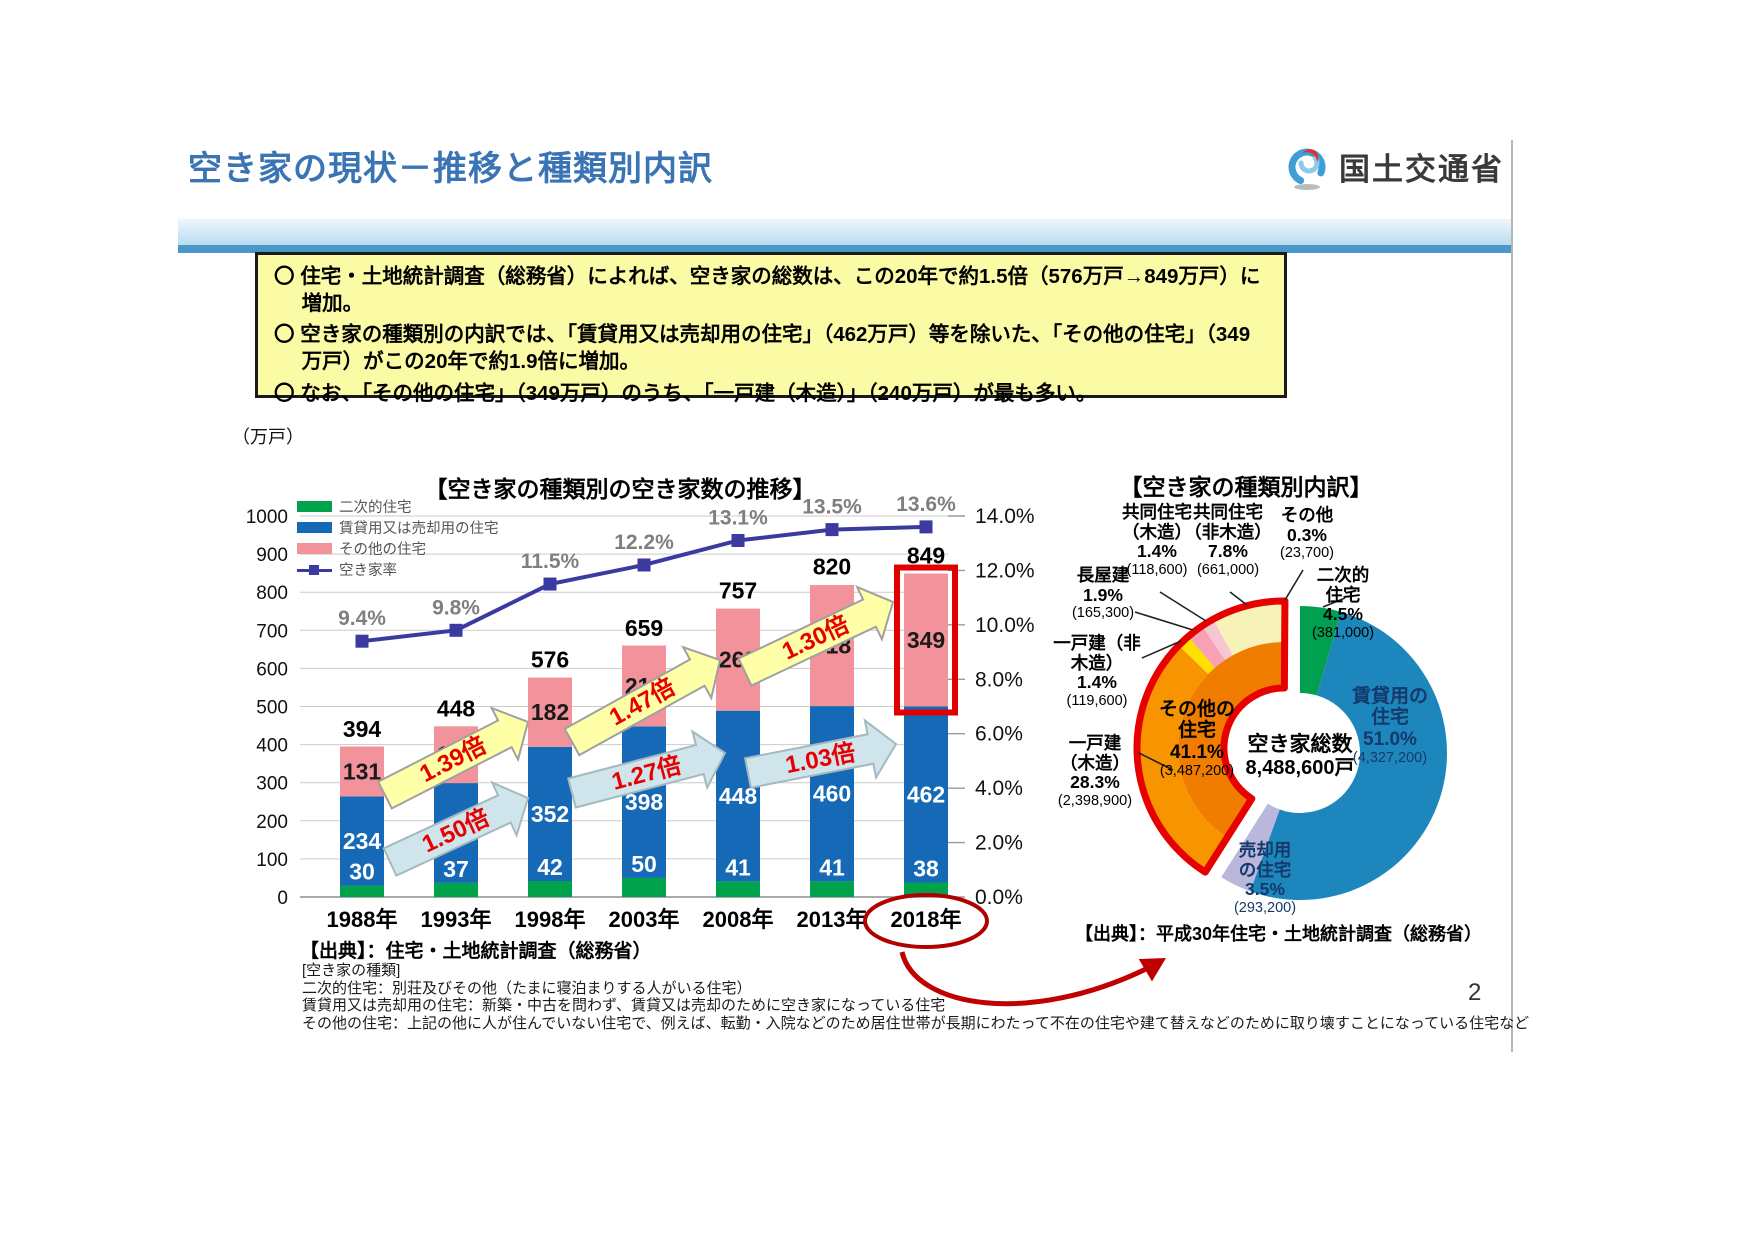 This screenshot has width=1755, height=1240. I want to click on bar-value-secondary: 41, so click(832, 867).